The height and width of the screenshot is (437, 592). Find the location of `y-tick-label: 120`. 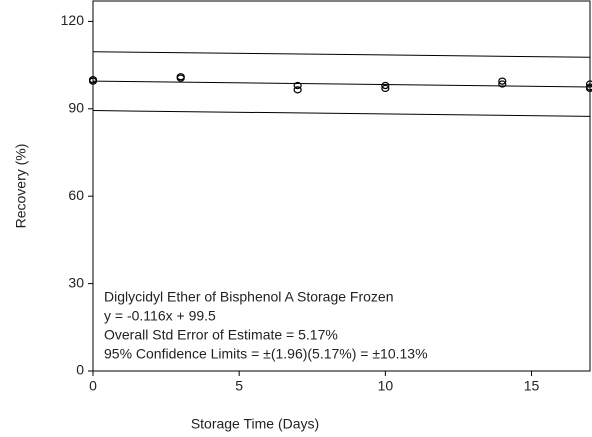

y-tick-label: 120 is located at coordinates (73, 20).